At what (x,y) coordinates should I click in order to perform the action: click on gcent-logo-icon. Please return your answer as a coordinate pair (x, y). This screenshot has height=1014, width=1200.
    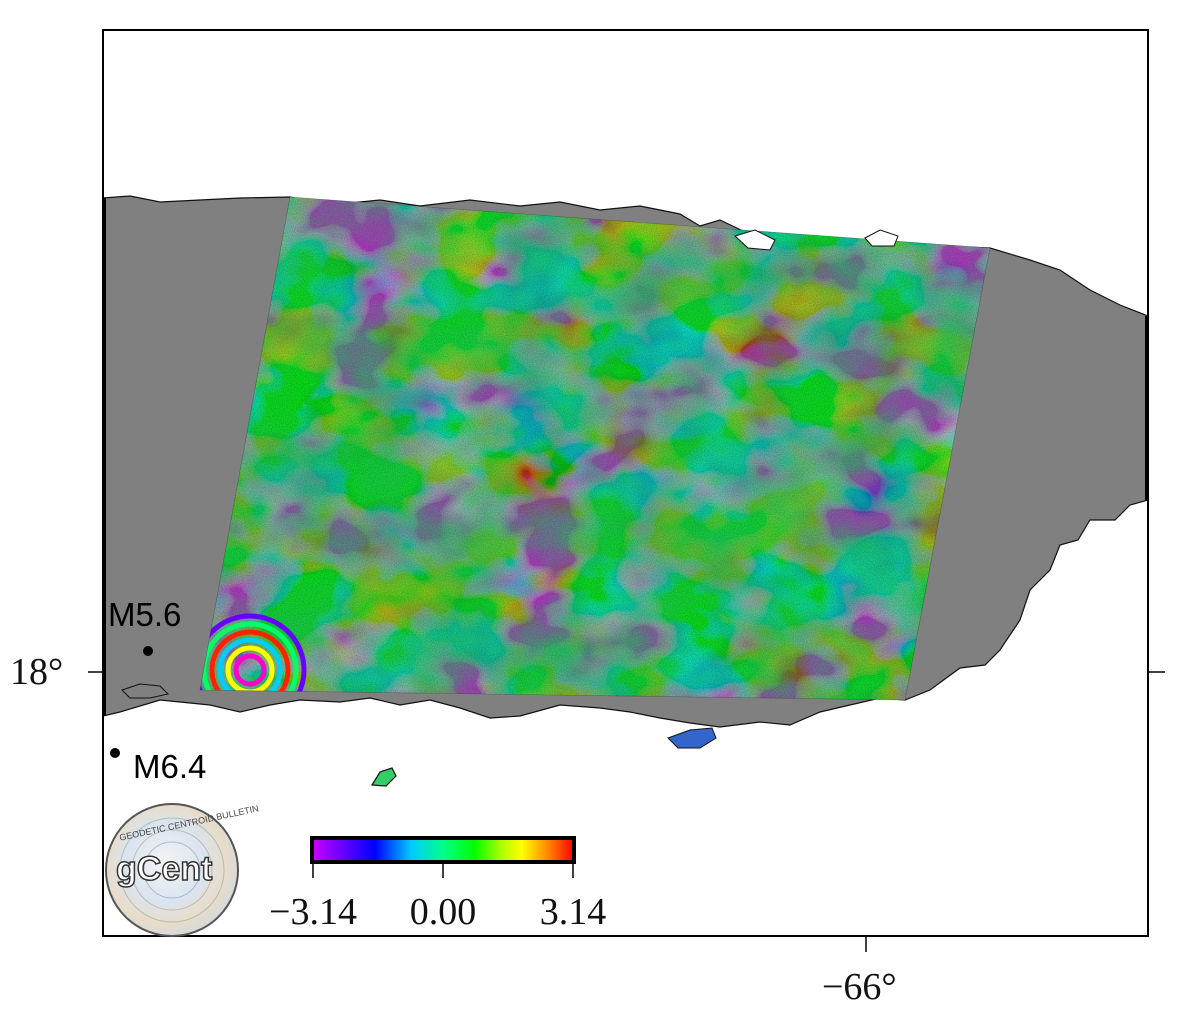
    Looking at the image, I should click on (172, 870).